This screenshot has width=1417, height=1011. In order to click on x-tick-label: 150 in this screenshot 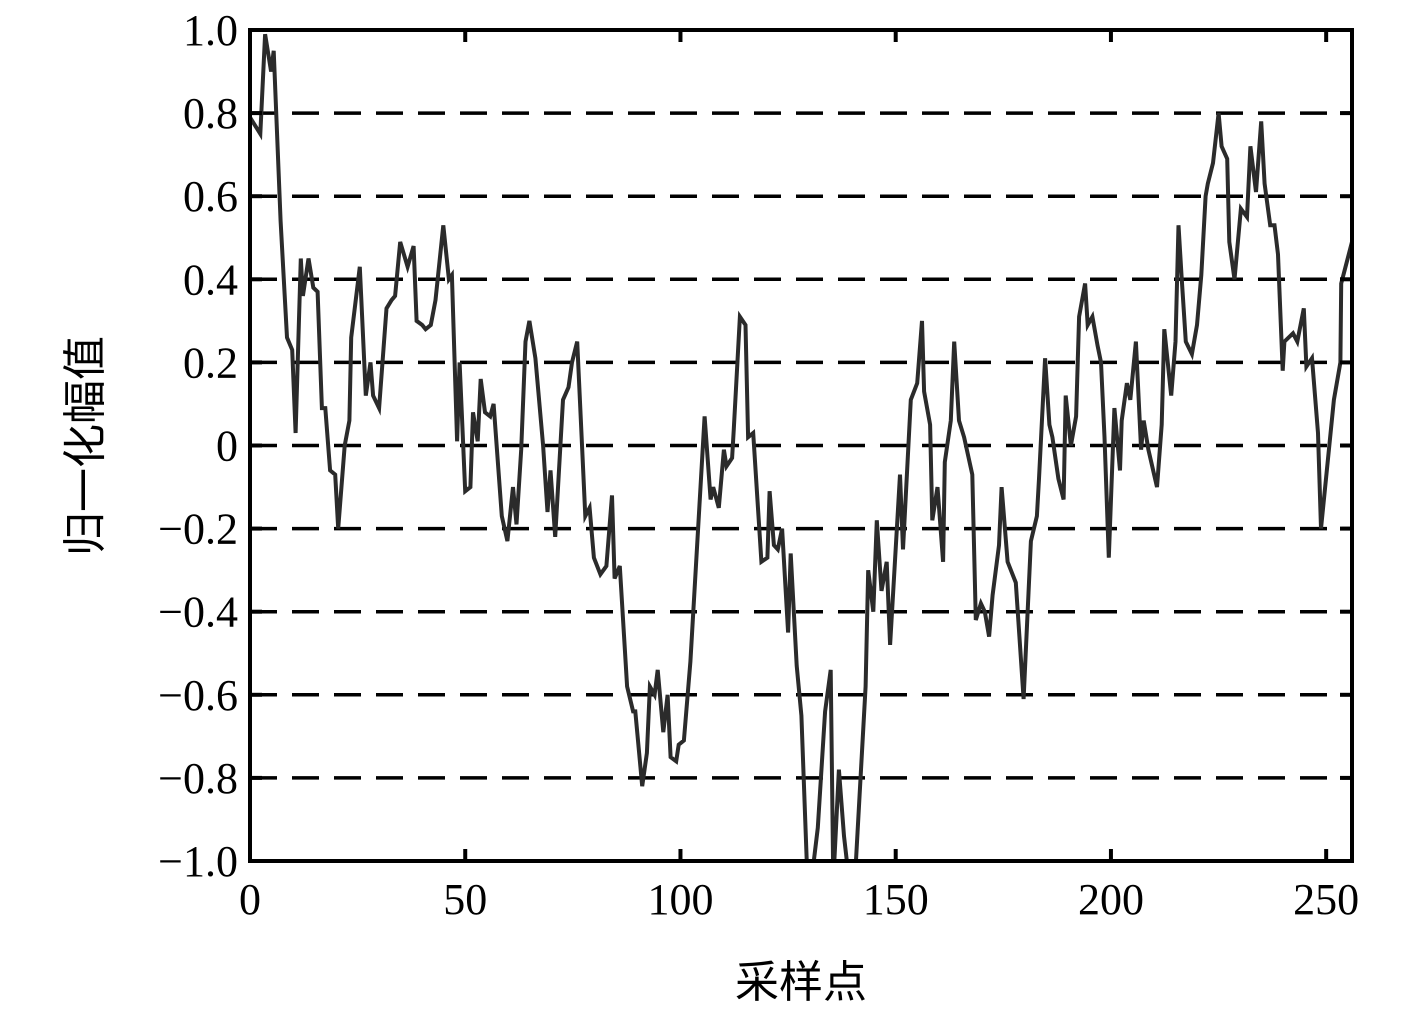, I will do `click(896, 899)`.